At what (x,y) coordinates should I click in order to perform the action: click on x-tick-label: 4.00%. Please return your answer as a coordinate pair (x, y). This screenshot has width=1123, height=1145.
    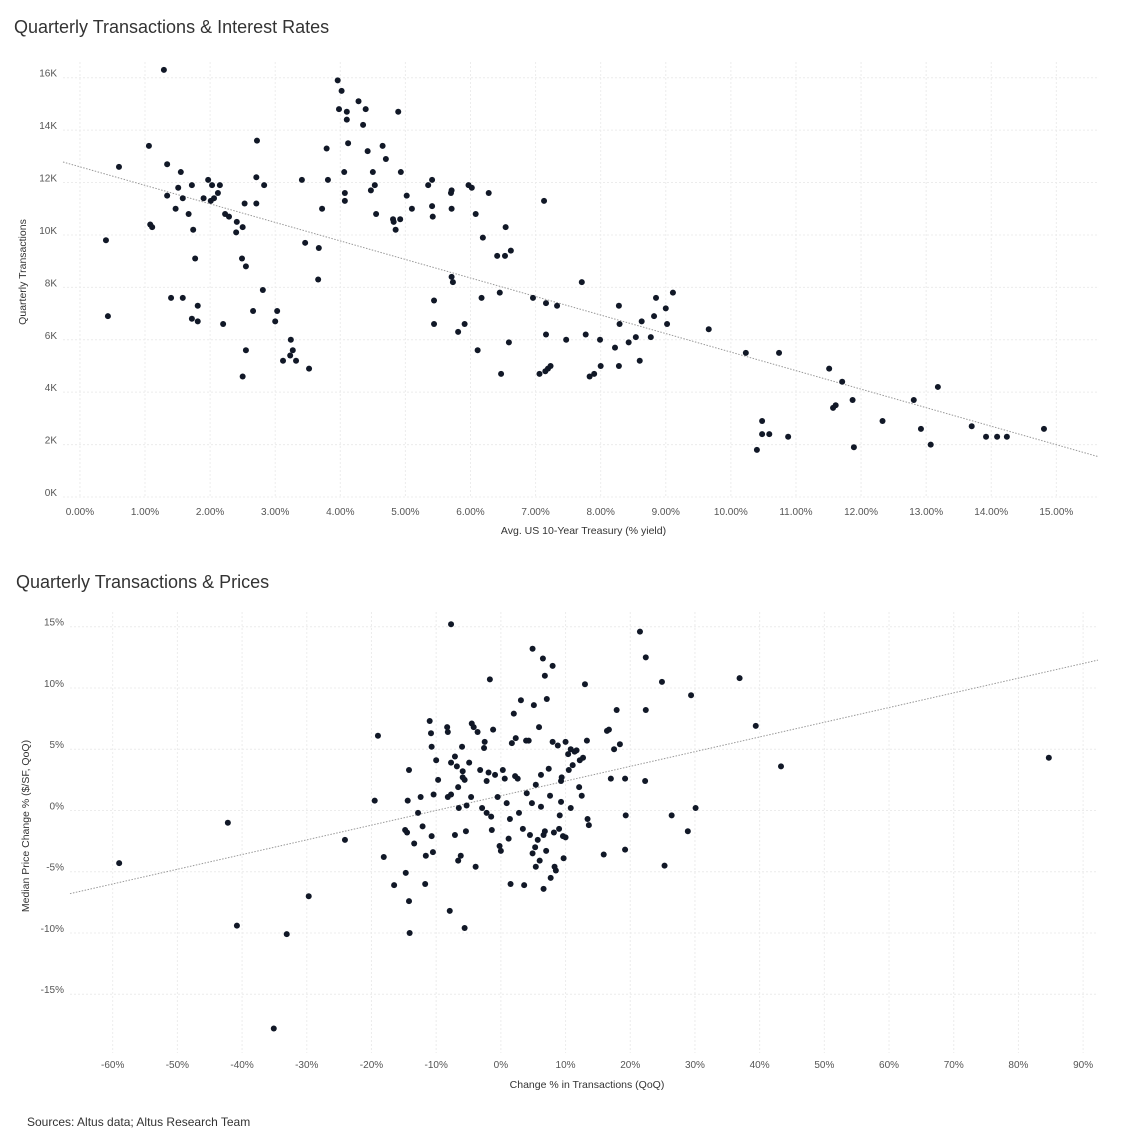
    Looking at the image, I should click on (340, 512).